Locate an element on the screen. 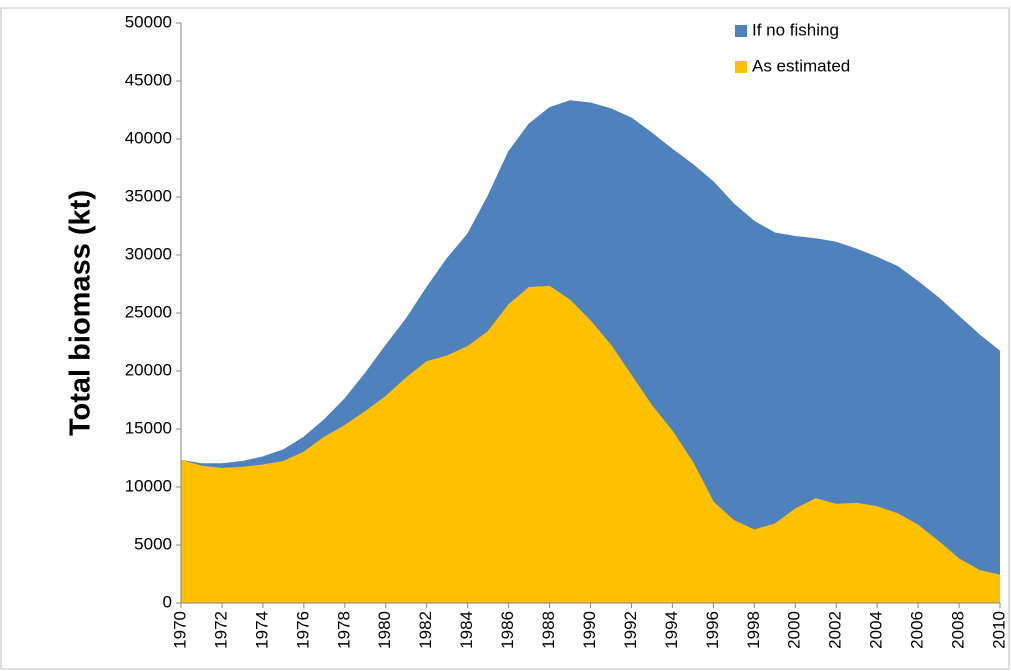 This screenshot has height=671, width=1011. x-tick-label: 1986 is located at coordinates (507, 630).